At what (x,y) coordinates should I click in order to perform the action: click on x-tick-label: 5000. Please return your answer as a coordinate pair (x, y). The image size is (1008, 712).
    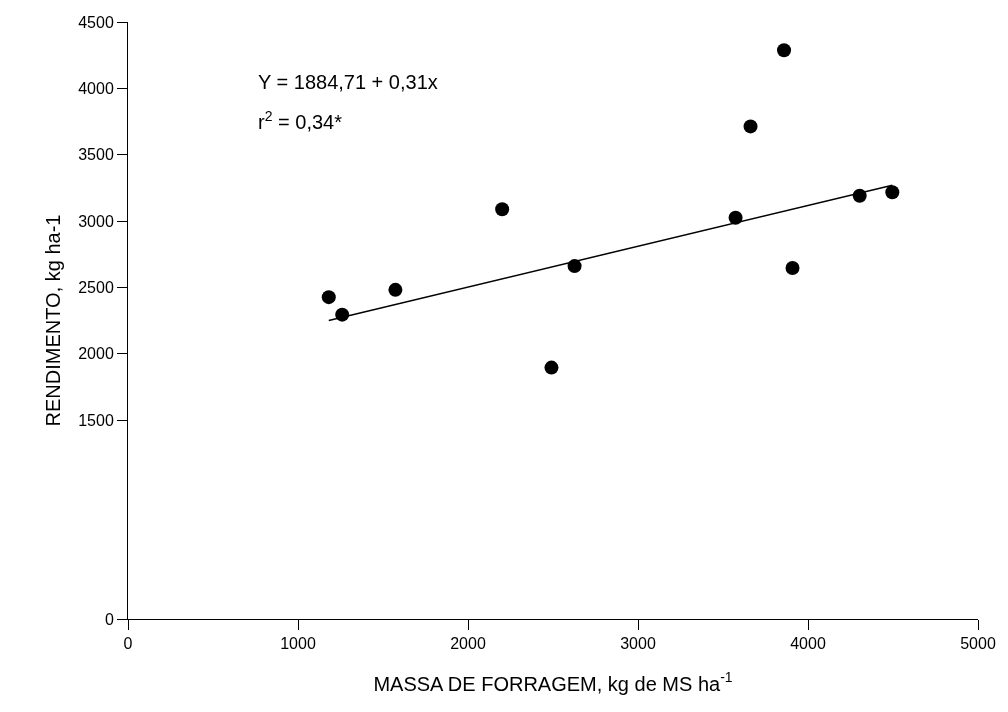
    Looking at the image, I should click on (978, 644).